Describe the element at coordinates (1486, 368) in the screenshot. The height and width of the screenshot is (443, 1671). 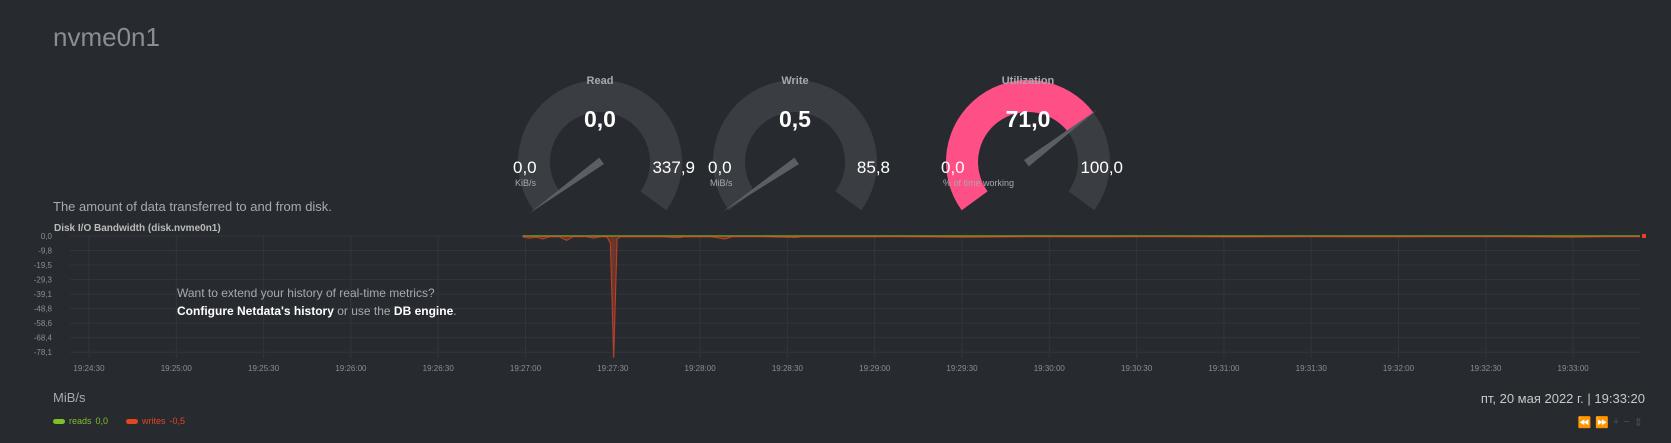
I see `x-tick-label: 19:32:30` at that location.